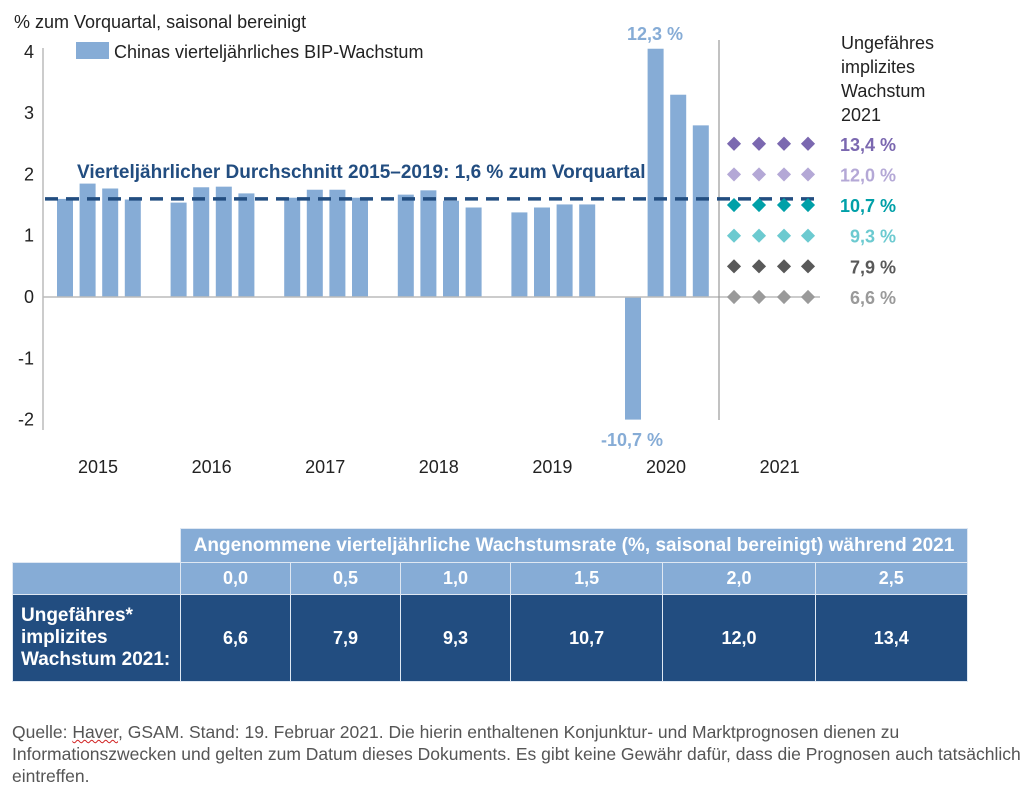 The image size is (1032, 799). I want to click on svg-text: 2021, so click(861, 115).